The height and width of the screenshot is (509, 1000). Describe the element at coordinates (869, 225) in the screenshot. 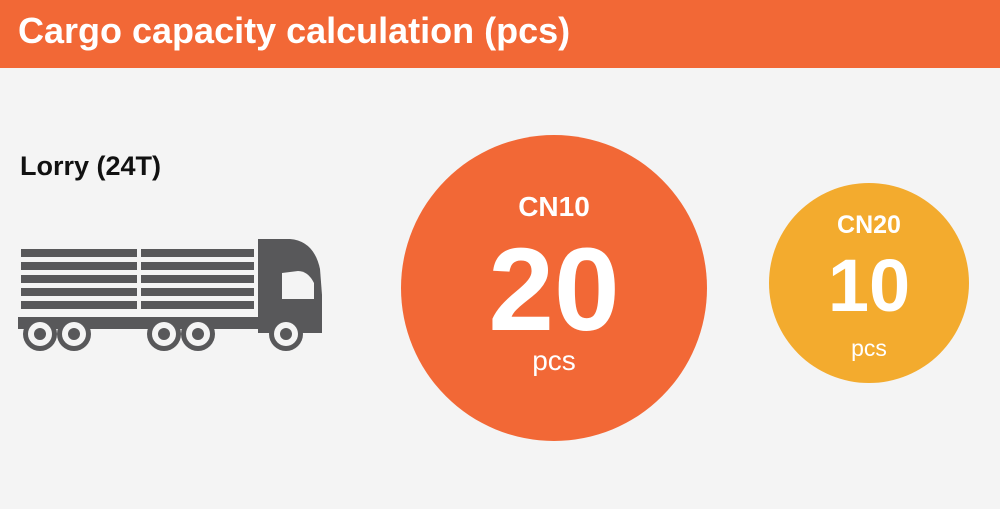

I see `capacity-name: CN20` at that location.